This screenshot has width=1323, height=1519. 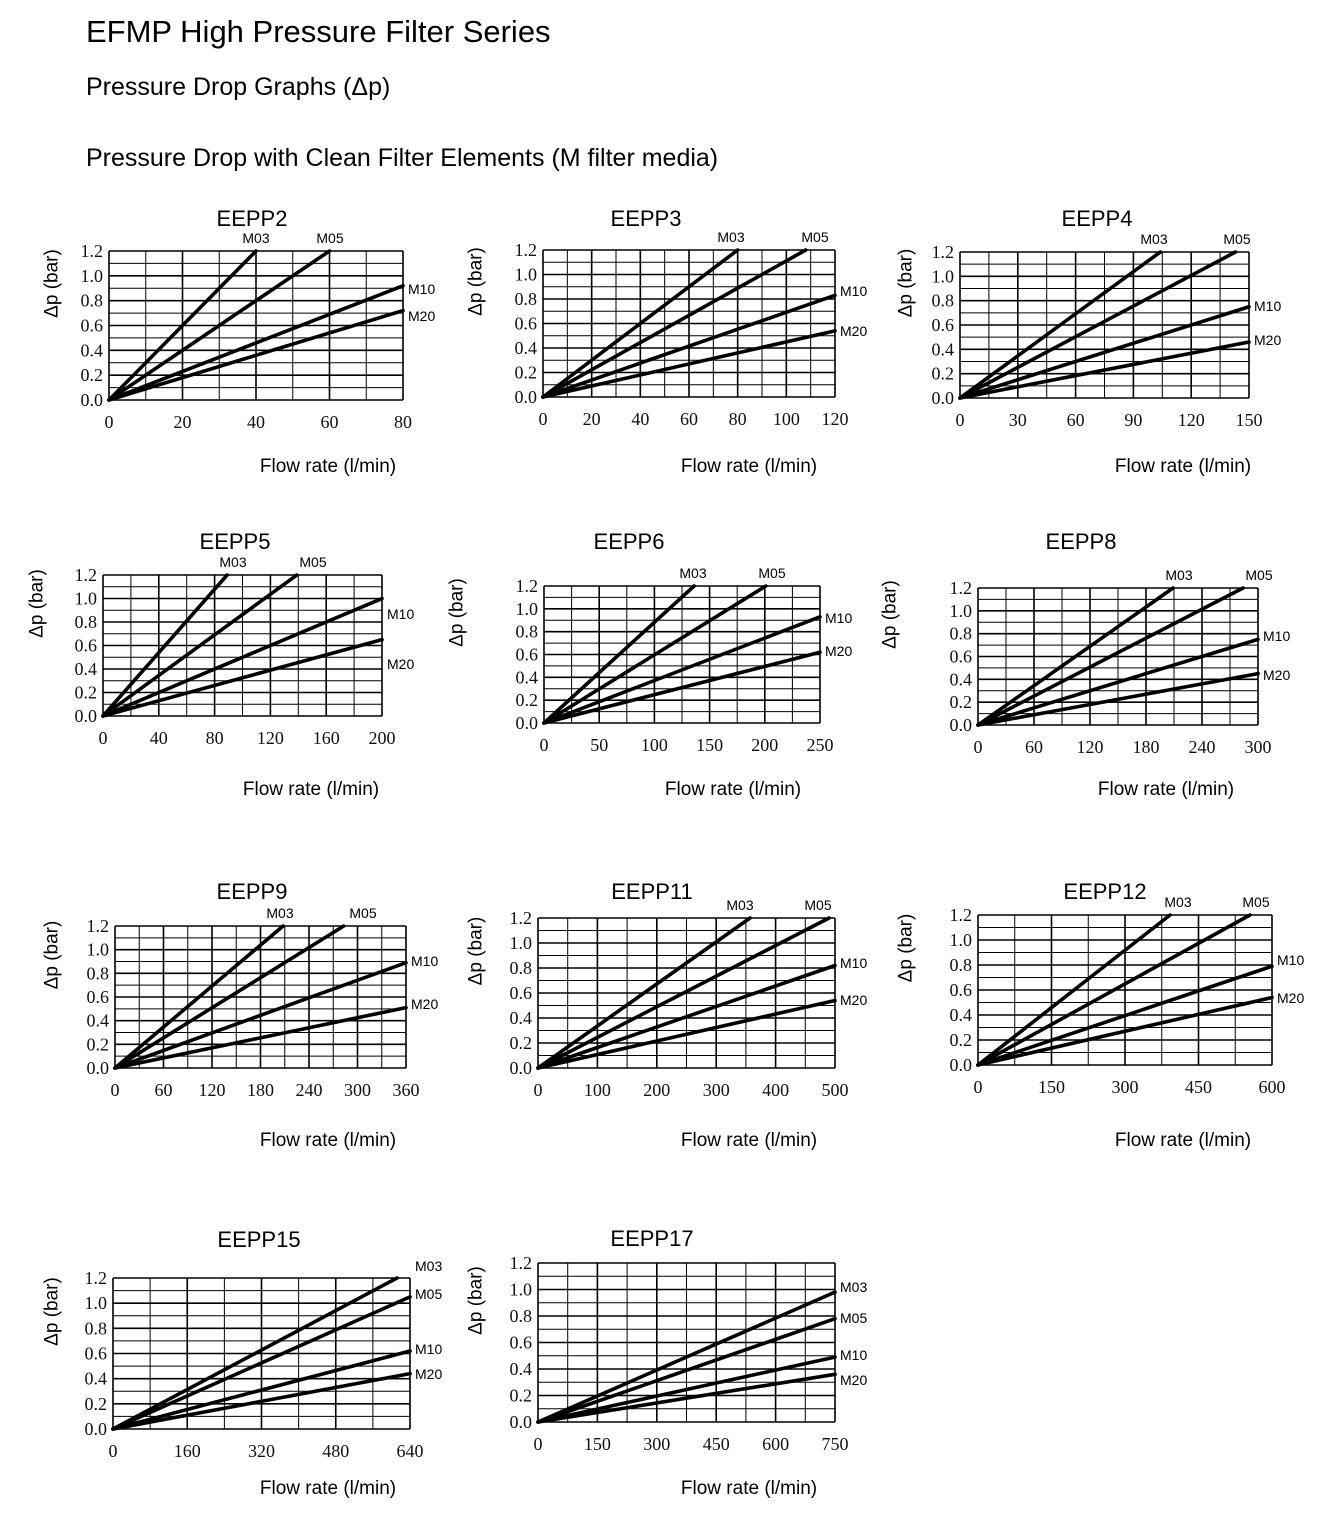 What do you see at coordinates (1146, 747) in the screenshot?
I see `x-tick-label: 180` at bounding box center [1146, 747].